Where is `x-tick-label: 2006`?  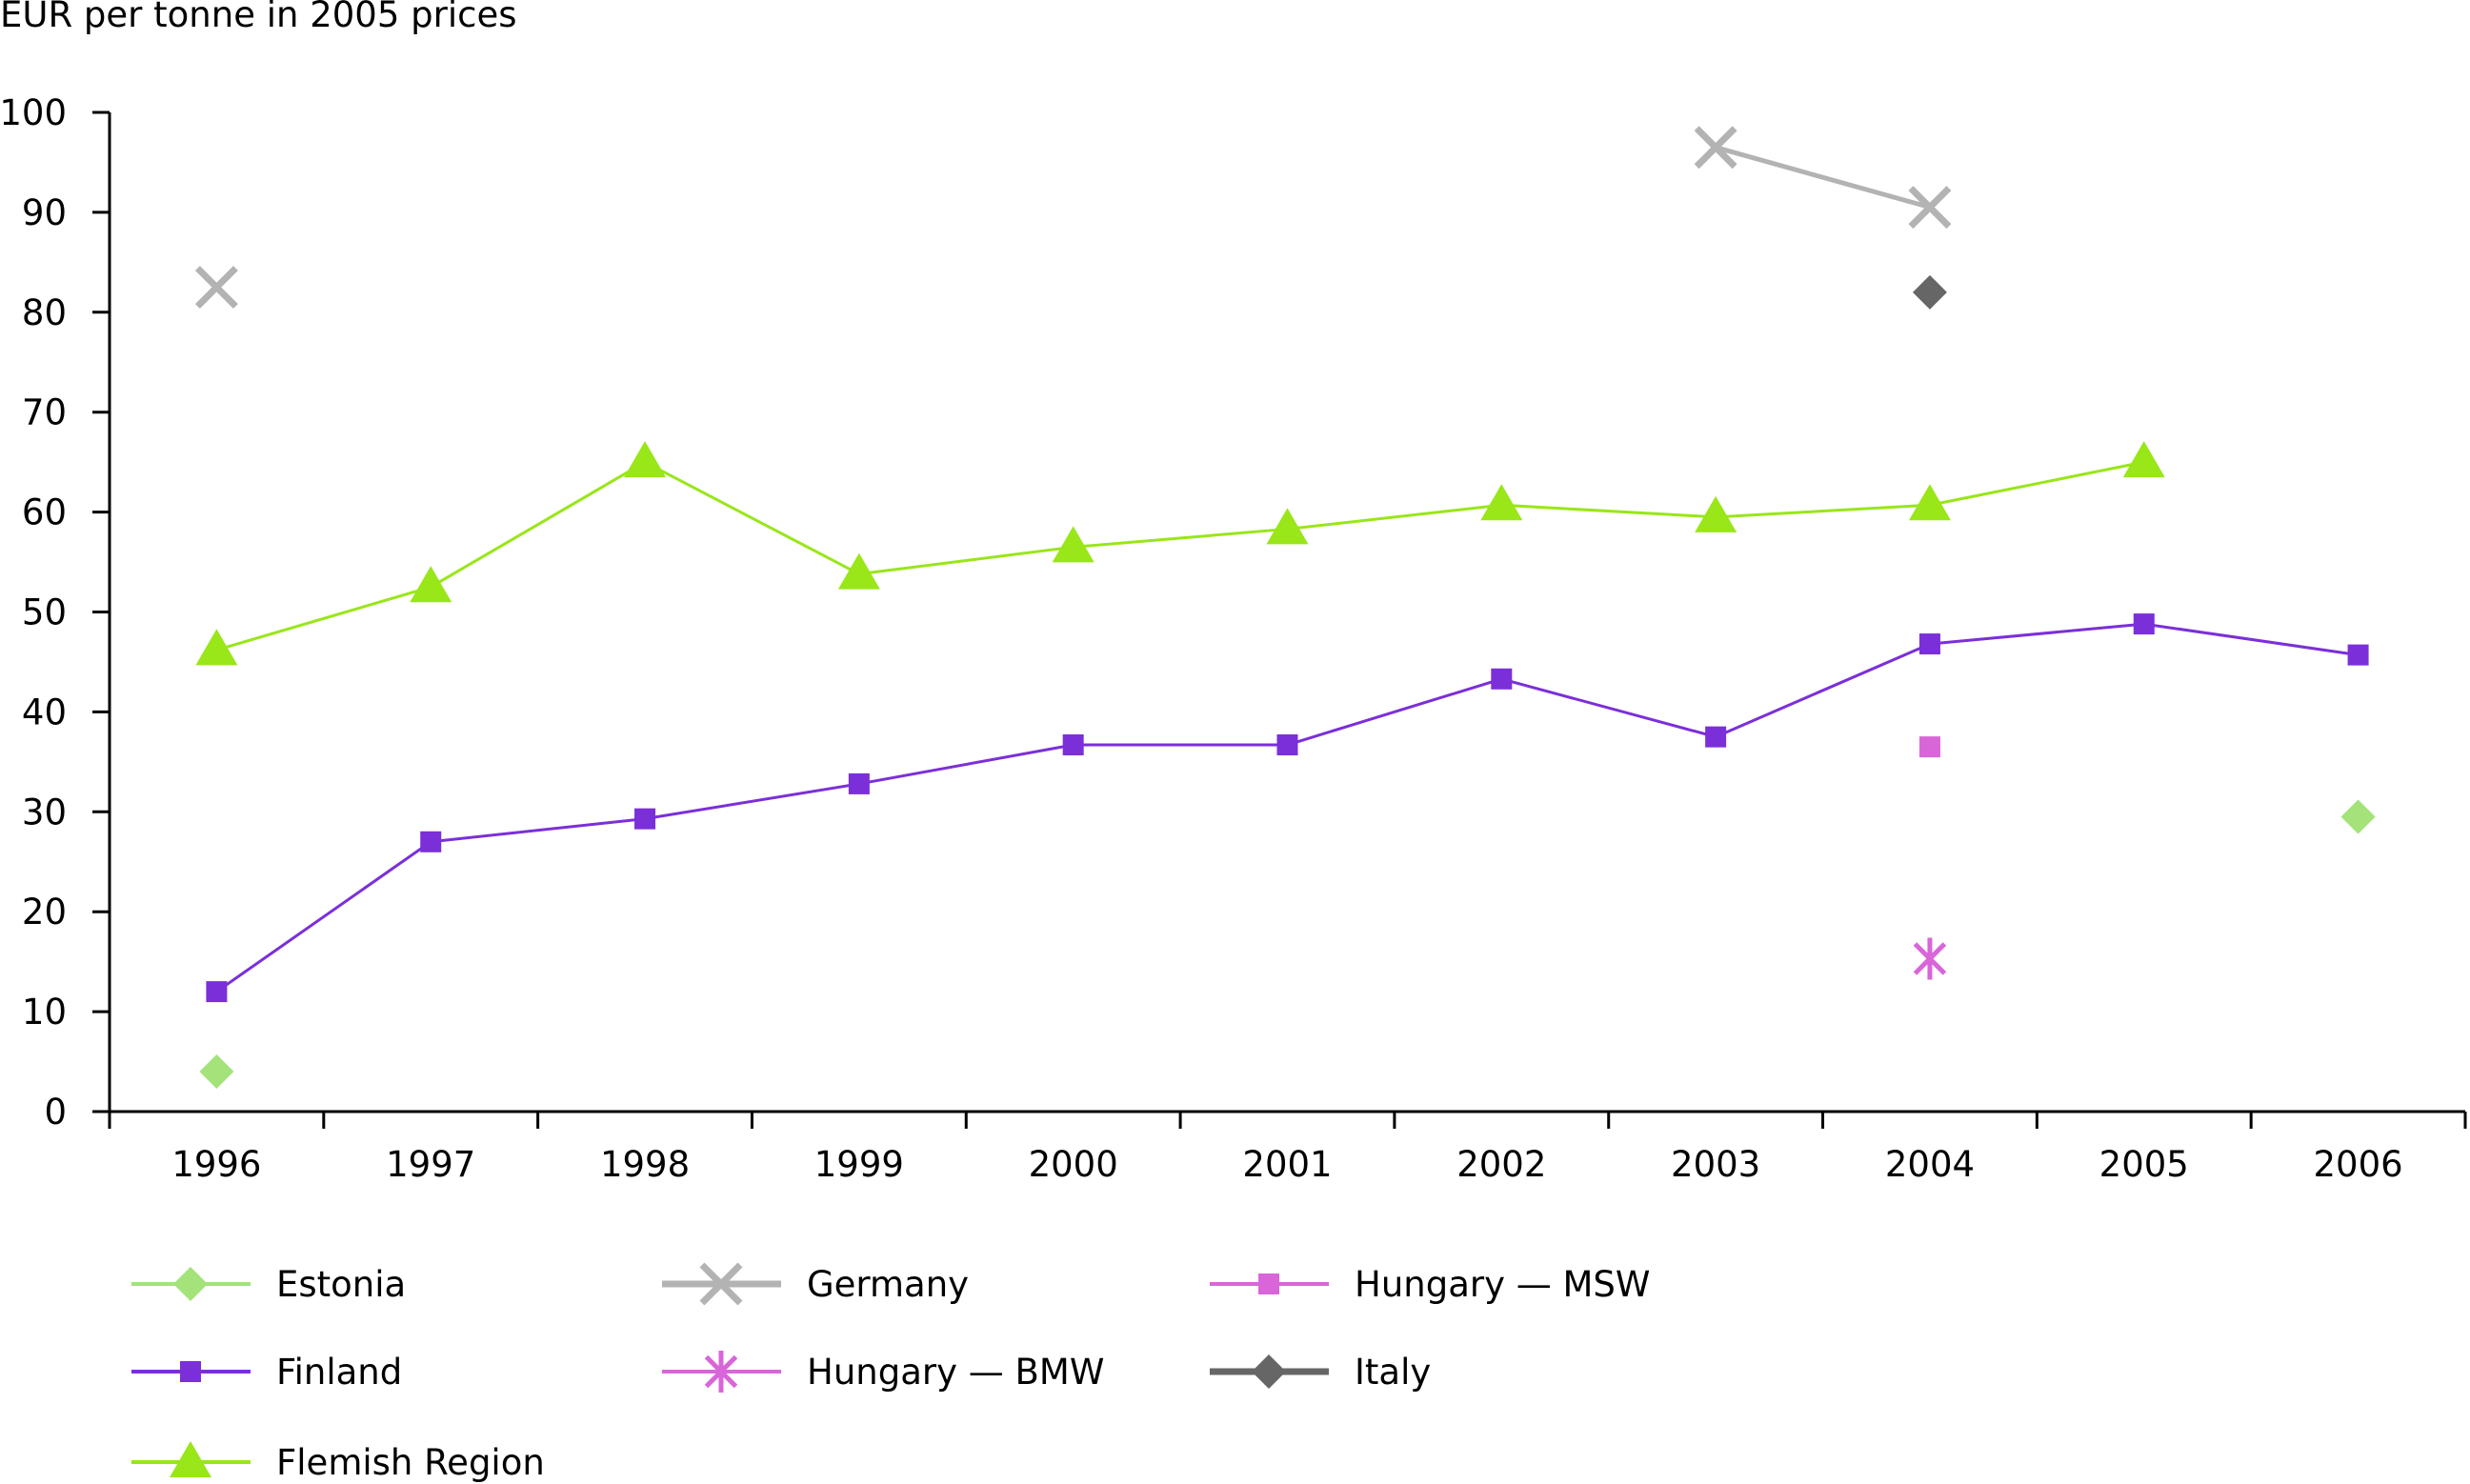 x-tick-label: 2006 is located at coordinates (2359, 1164).